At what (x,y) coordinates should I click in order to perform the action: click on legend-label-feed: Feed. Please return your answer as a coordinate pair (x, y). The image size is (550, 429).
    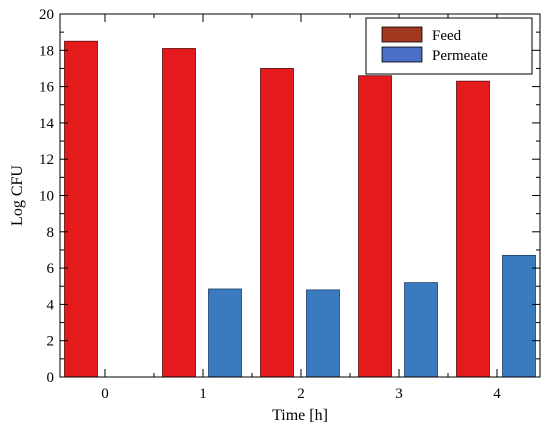
    Looking at the image, I should click on (447, 36).